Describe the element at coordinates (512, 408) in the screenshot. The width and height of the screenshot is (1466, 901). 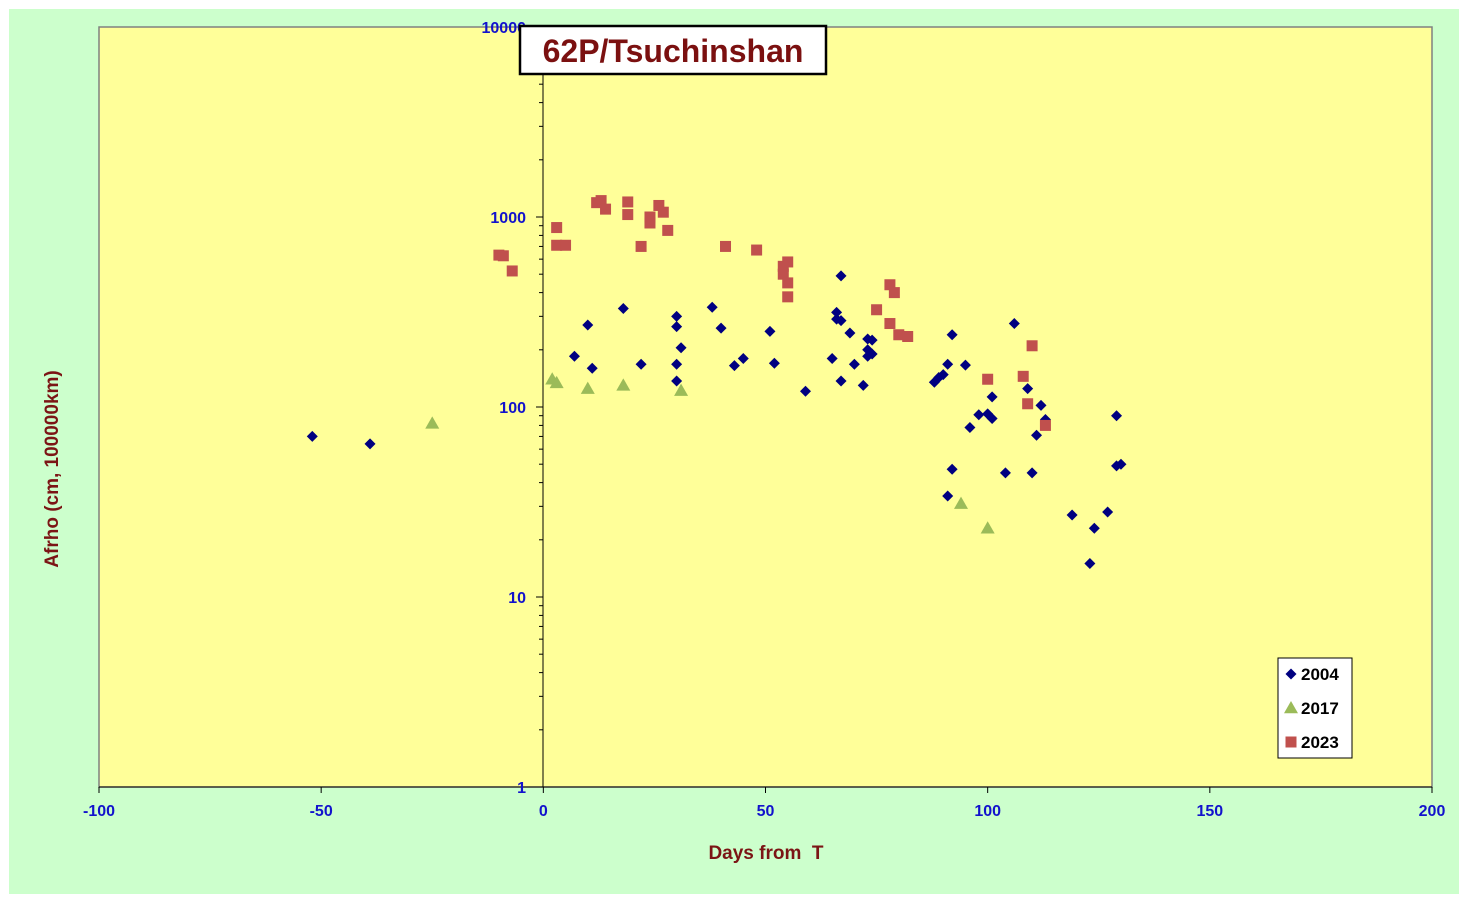
I see `y-tick-label: 100` at that location.